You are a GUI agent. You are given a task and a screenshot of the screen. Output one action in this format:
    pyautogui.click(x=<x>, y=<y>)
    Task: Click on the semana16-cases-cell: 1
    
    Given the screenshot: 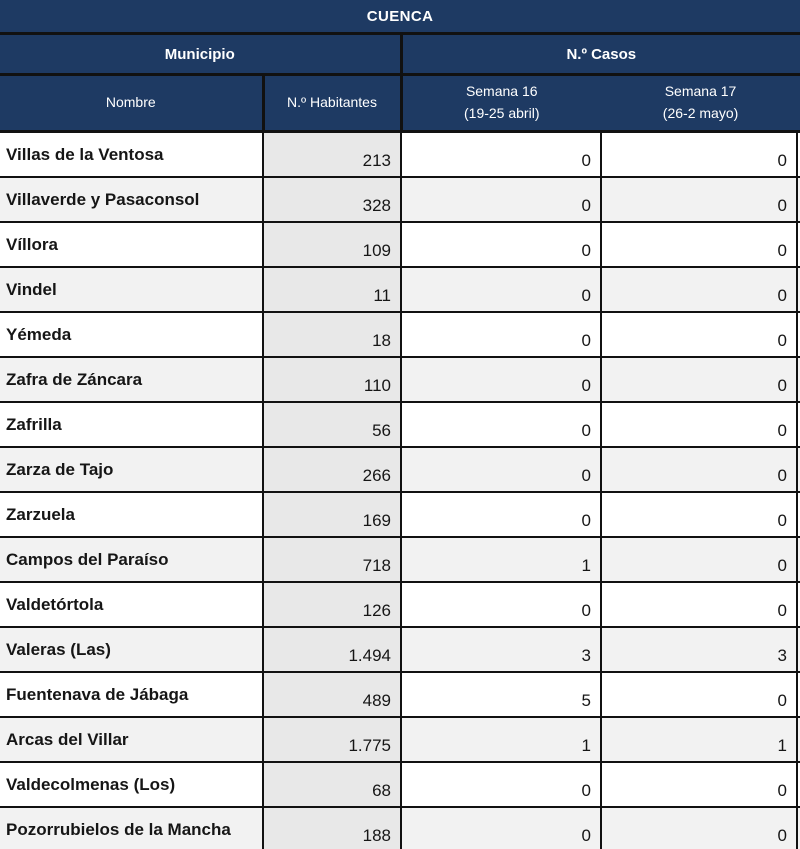 What is the action you would take?
    pyautogui.click(x=501, y=740)
    